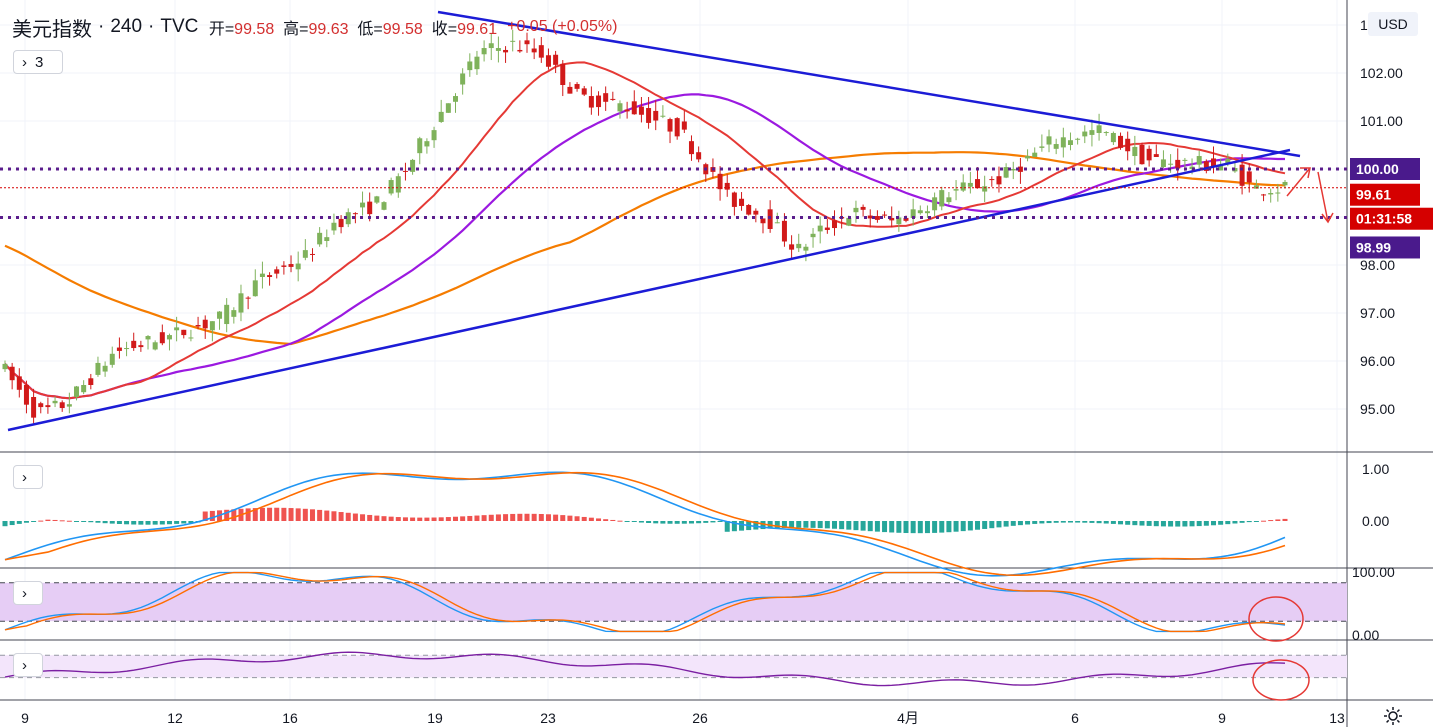  I want to click on annotation-circle, so click(1281, 680).